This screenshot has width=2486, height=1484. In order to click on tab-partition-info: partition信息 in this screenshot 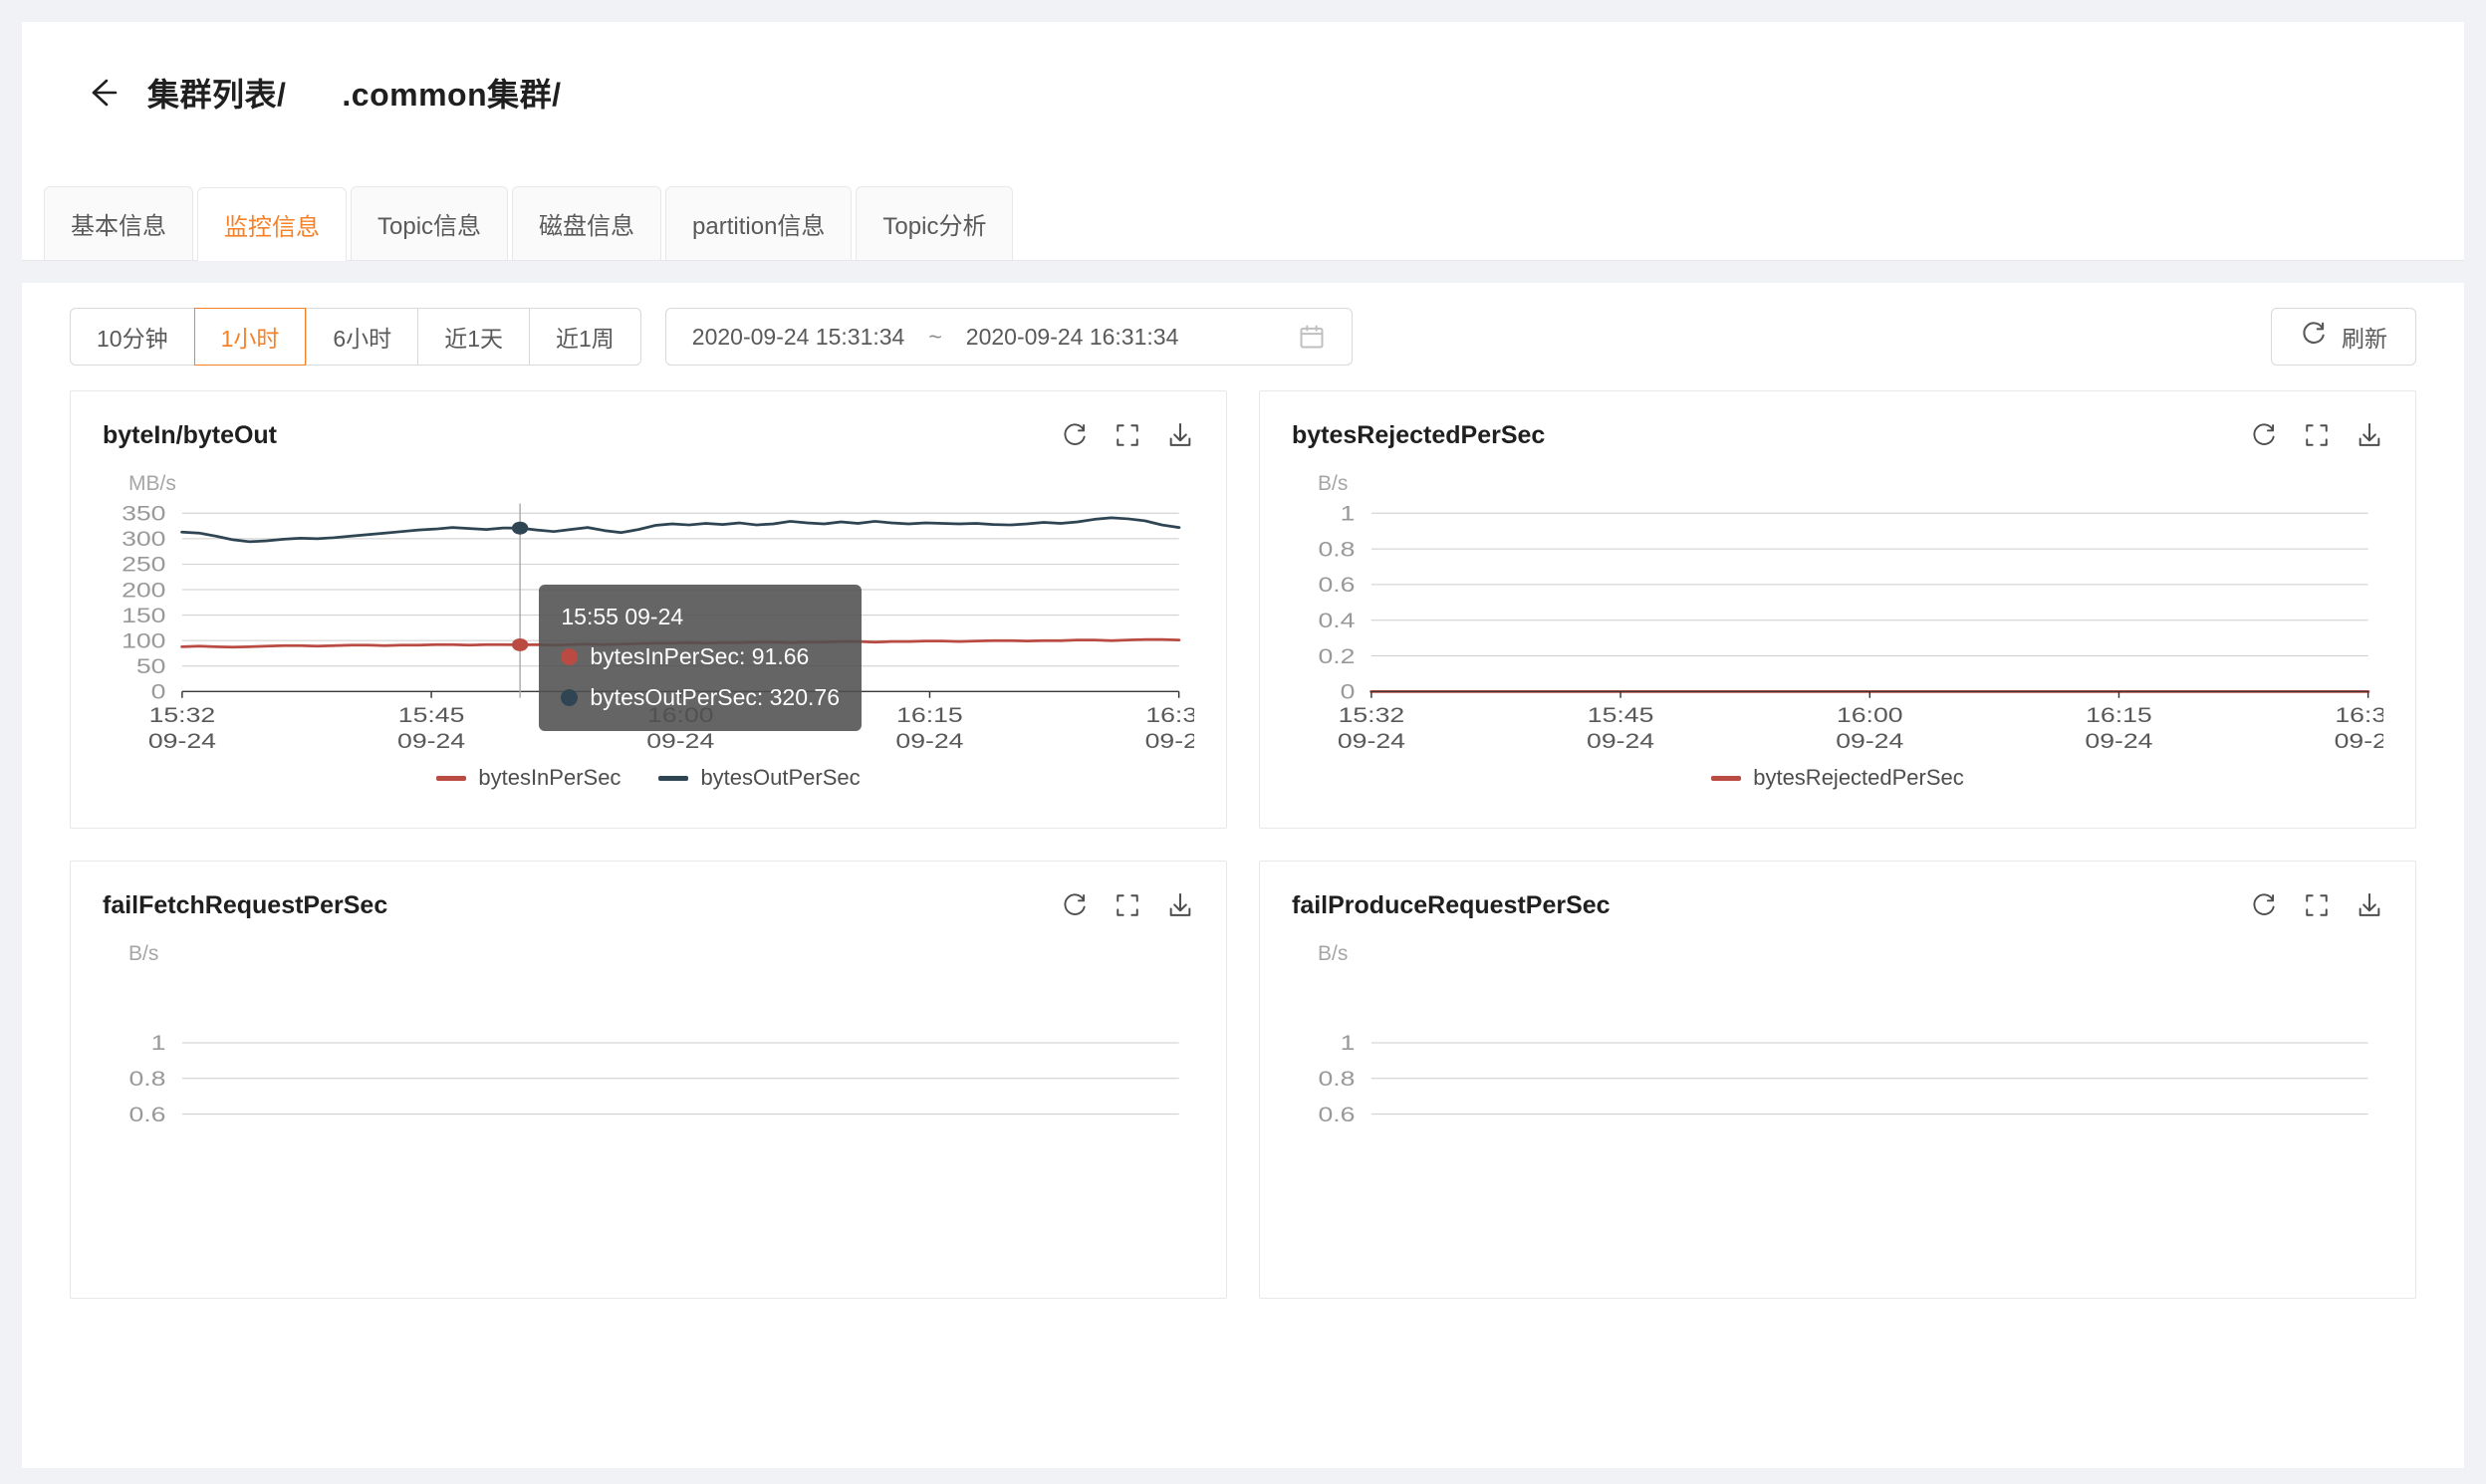, I will do `click(759, 223)`.